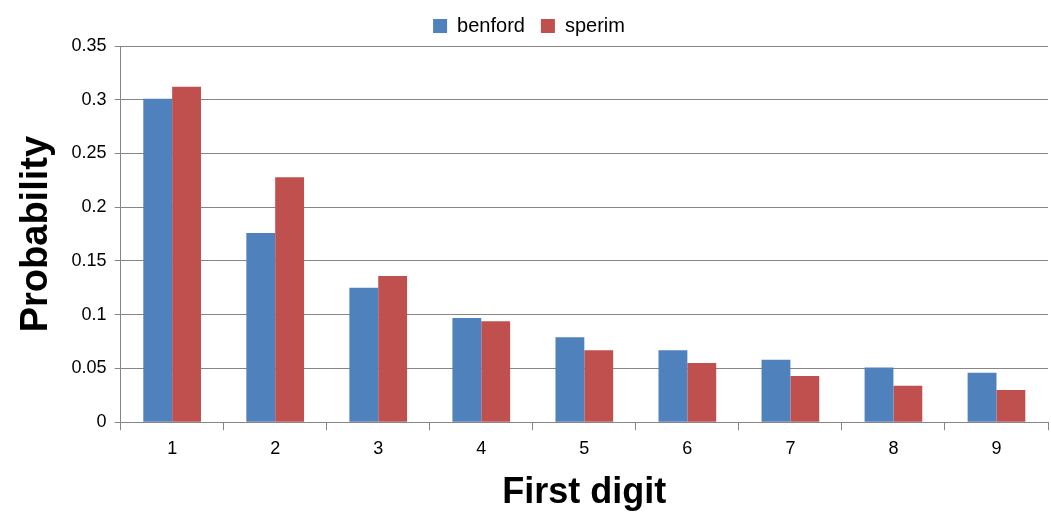  What do you see at coordinates (594, 24) in the screenshot?
I see `legend-label: sperim` at bounding box center [594, 24].